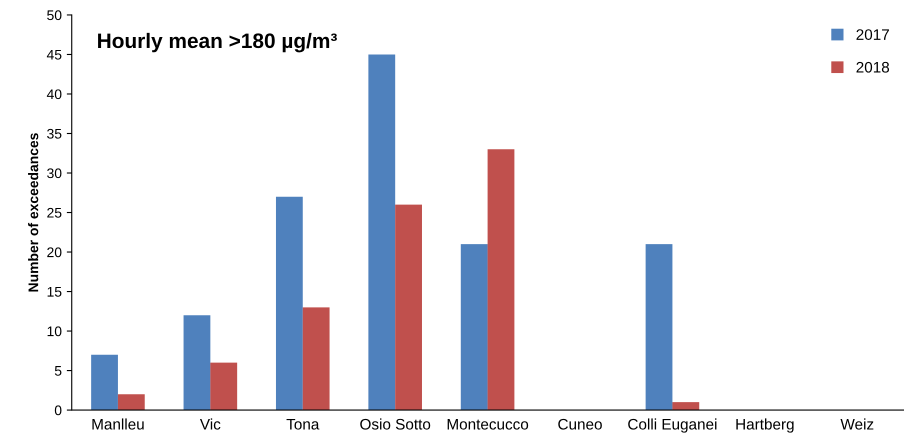 This screenshot has width=908, height=440. Describe the element at coordinates (54, 94) in the screenshot. I see `y-tick-label: 40` at that location.